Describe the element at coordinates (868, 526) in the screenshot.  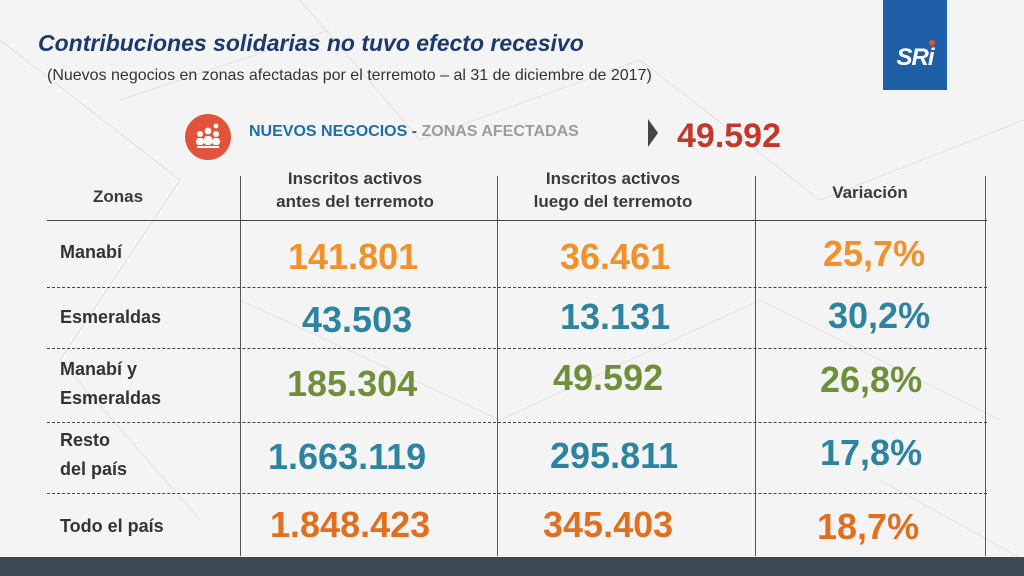
I see `cell-variacion: 18,7%` at that location.